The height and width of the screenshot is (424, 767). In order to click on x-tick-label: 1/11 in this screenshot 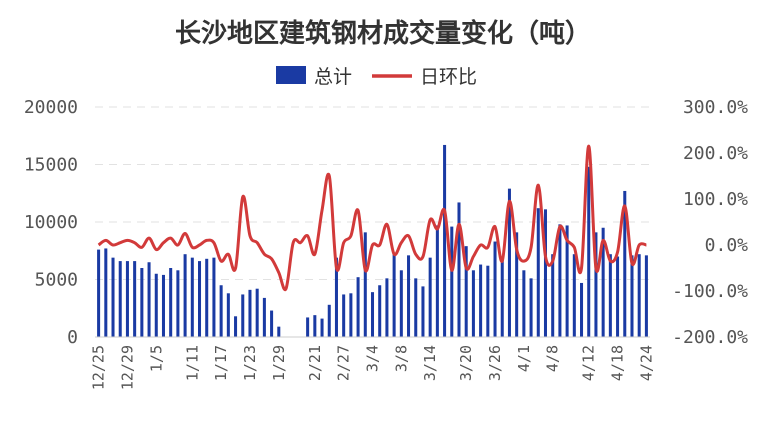, I will do `click(192, 363)`.